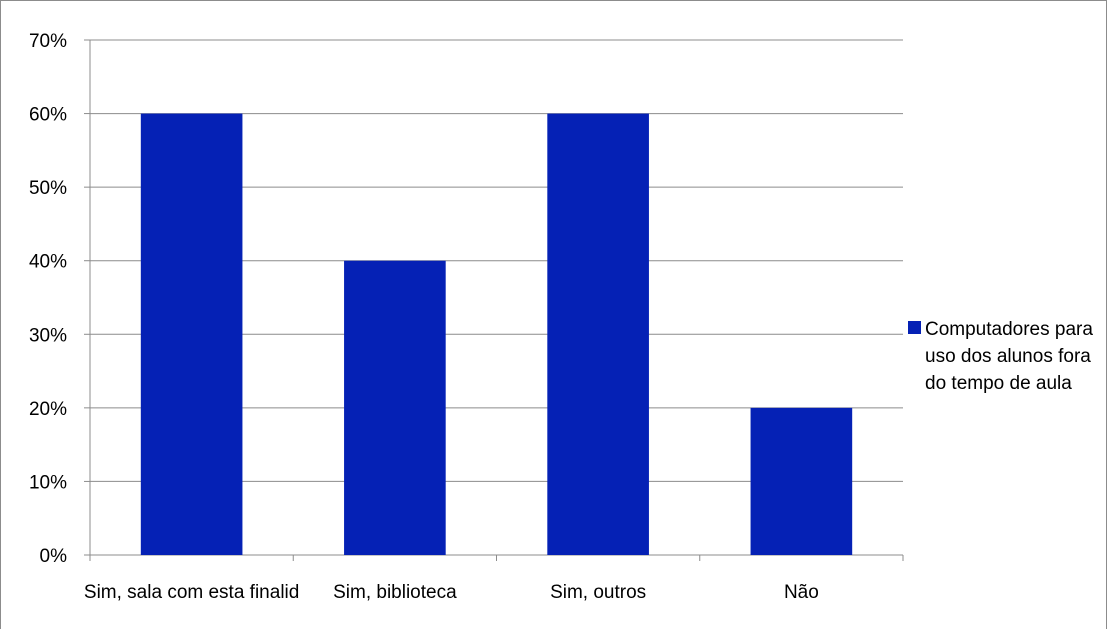  Describe the element at coordinates (48, 262) in the screenshot. I see `y-tick-label: 40%` at that location.